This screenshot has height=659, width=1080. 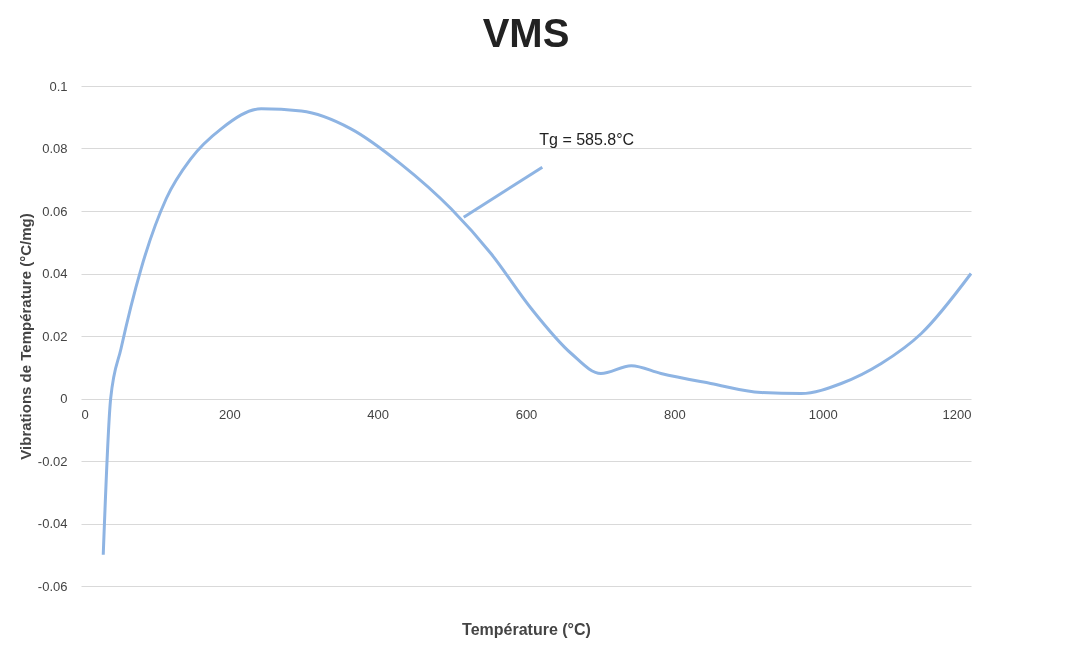 What do you see at coordinates (587, 140) in the screenshot?
I see `annotation: Tg = 585.8°C` at bounding box center [587, 140].